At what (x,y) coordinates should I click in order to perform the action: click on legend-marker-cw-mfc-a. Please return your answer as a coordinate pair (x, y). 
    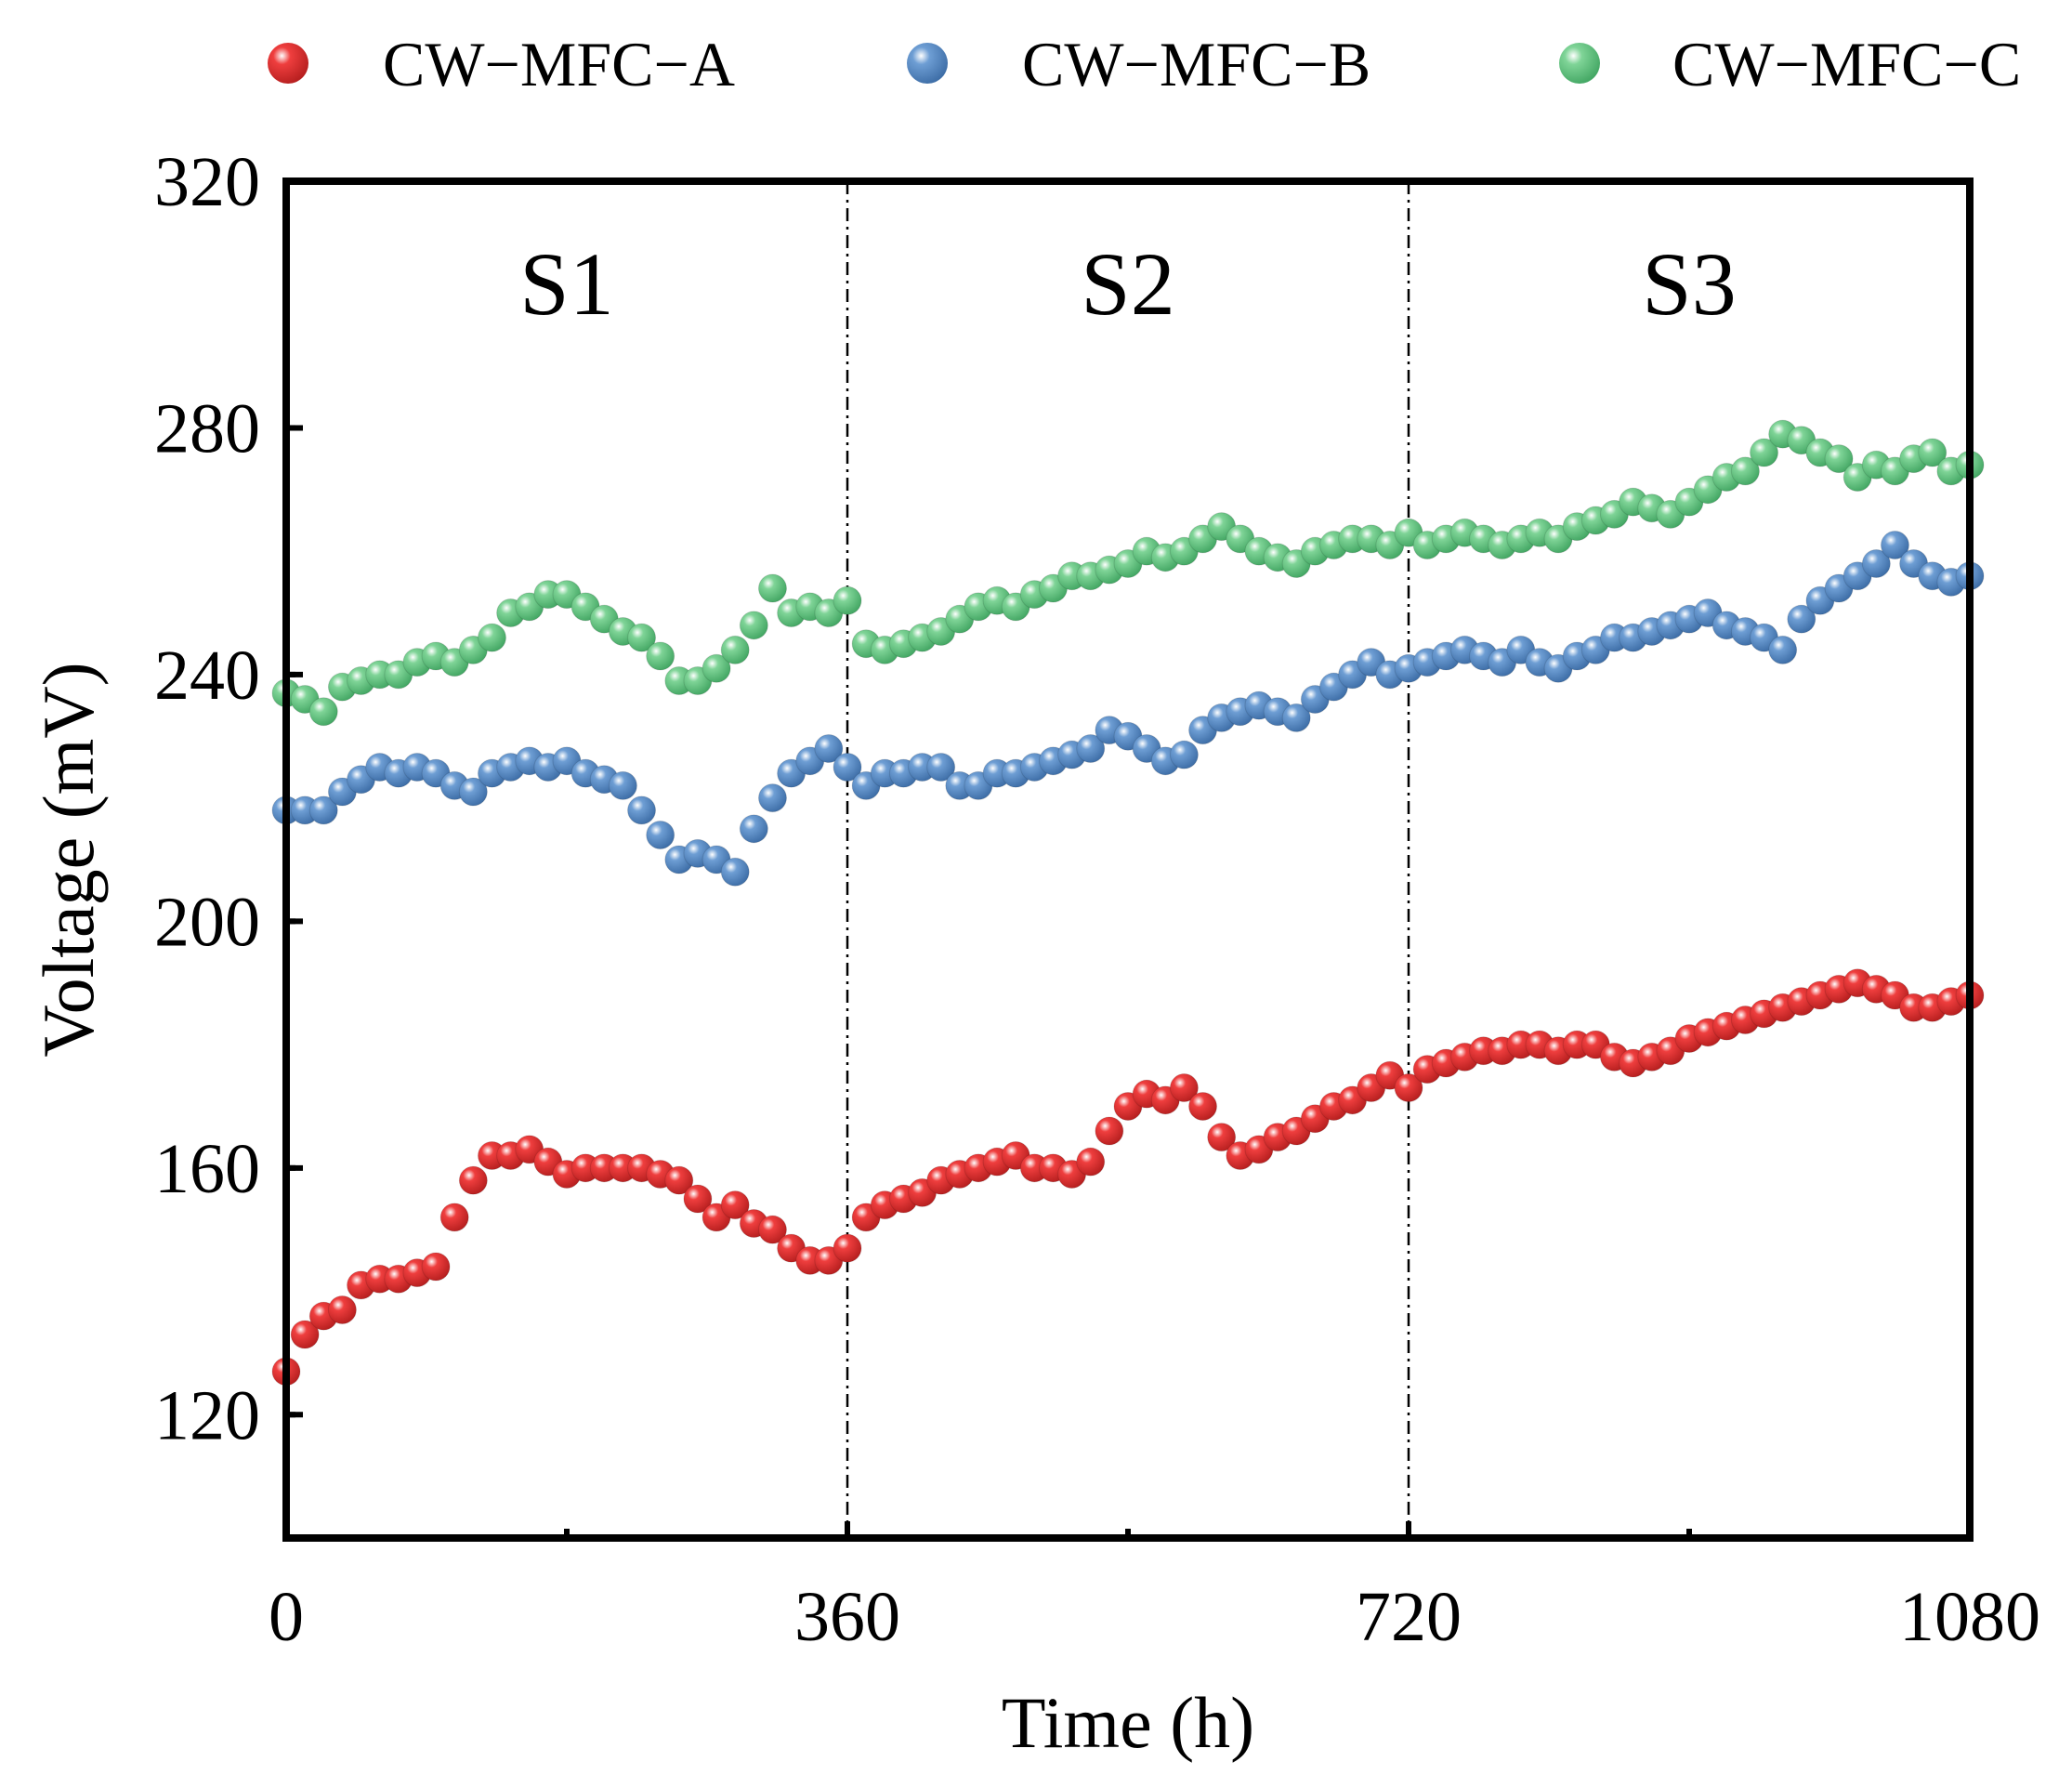
    Looking at the image, I should click on (288, 63).